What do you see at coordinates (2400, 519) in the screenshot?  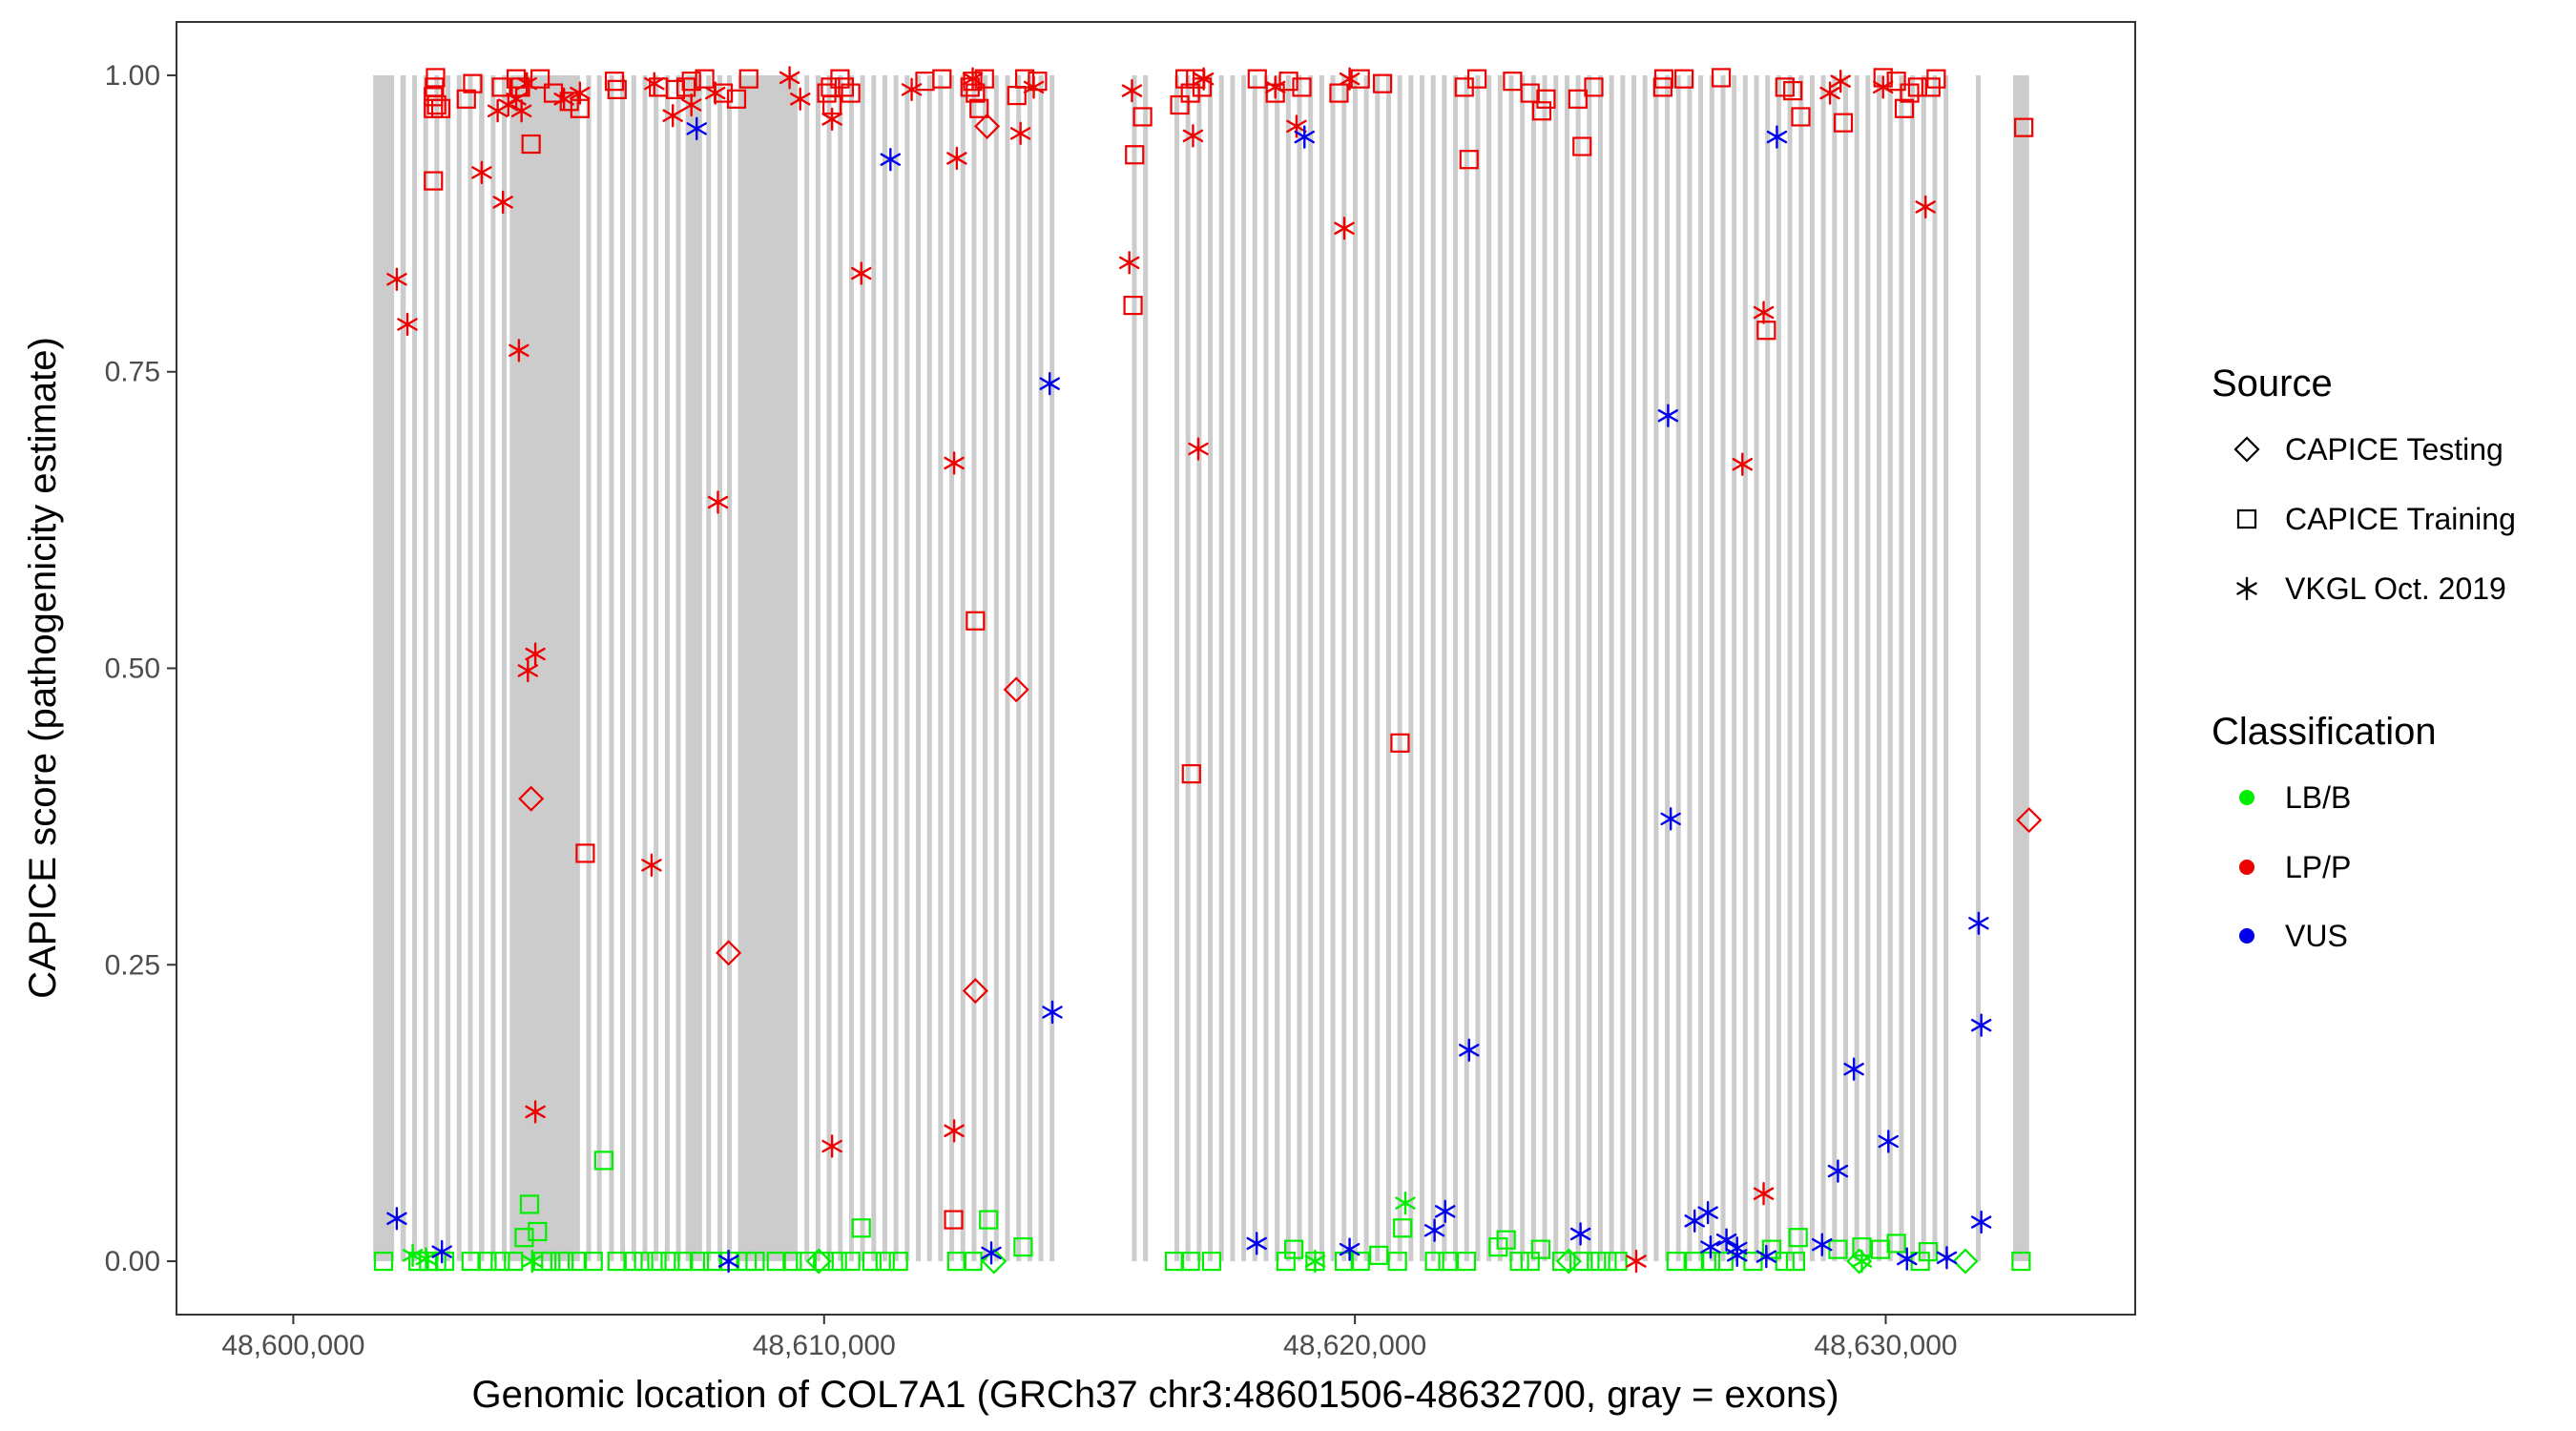 I see `legend-source-label-training: CAPICE Training` at bounding box center [2400, 519].